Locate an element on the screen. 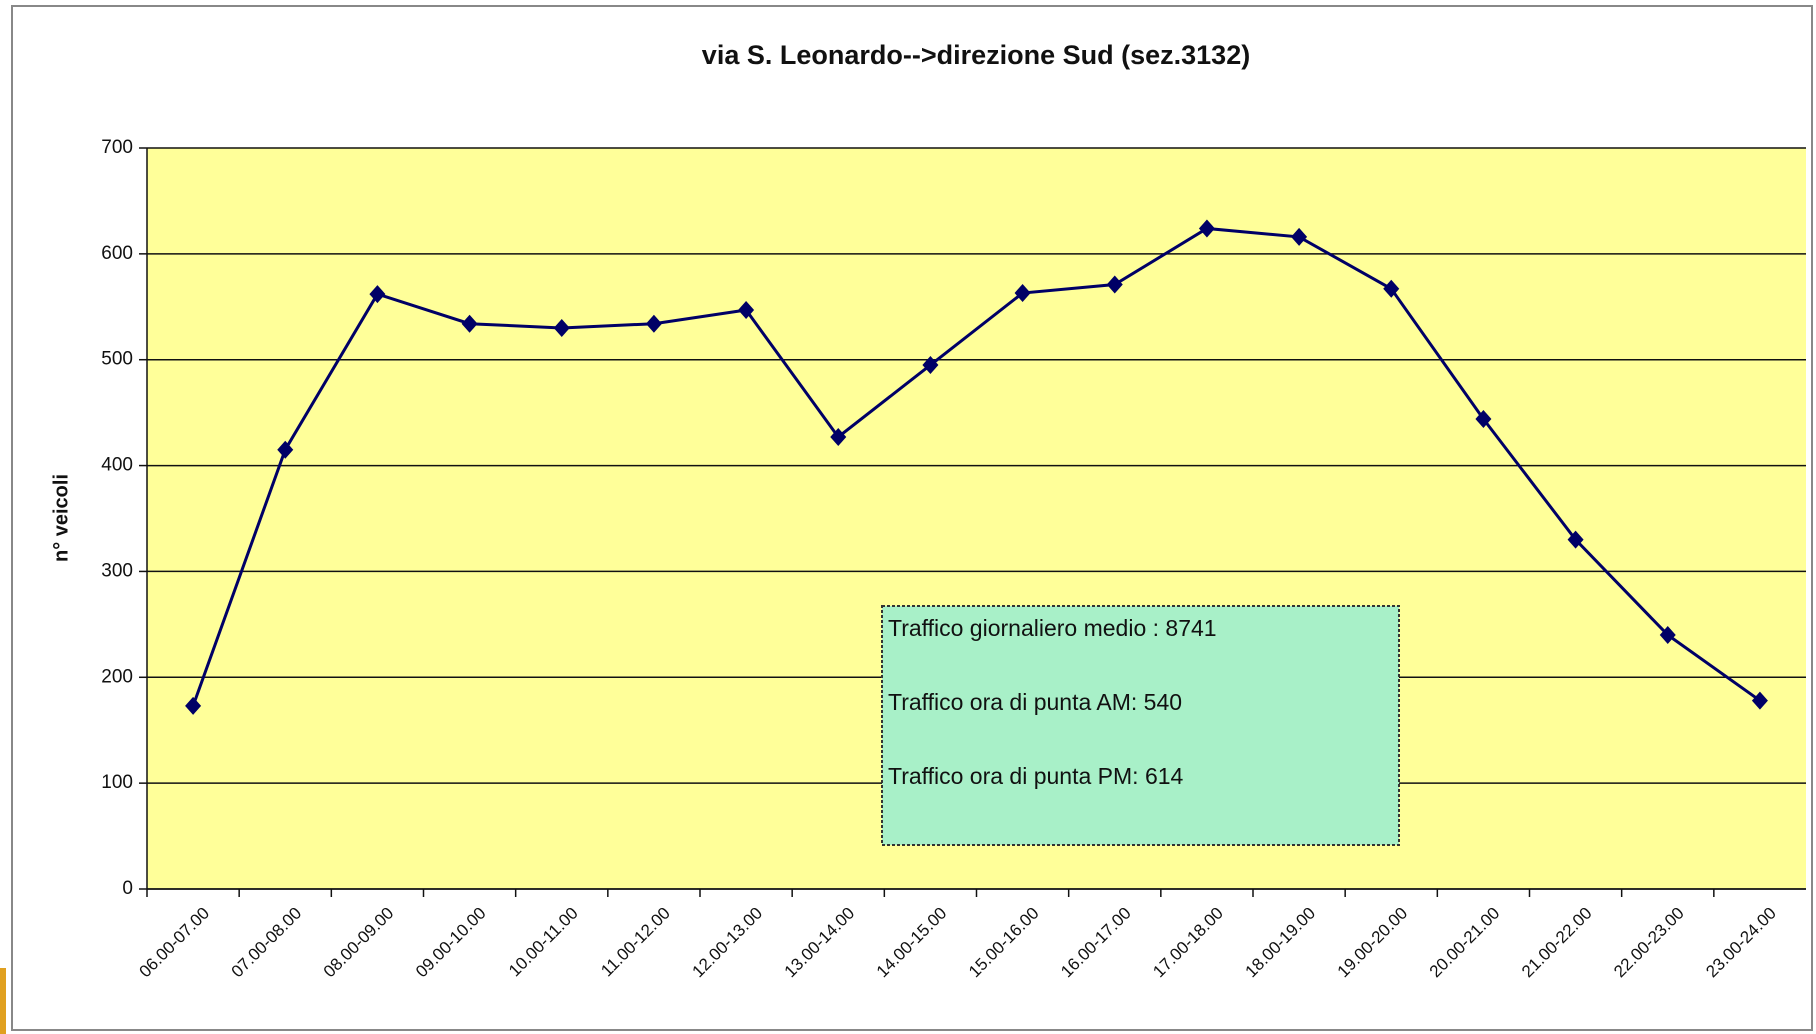 The width and height of the screenshot is (1816, 1034). annotation-box is located at coordinates (1140, 725).